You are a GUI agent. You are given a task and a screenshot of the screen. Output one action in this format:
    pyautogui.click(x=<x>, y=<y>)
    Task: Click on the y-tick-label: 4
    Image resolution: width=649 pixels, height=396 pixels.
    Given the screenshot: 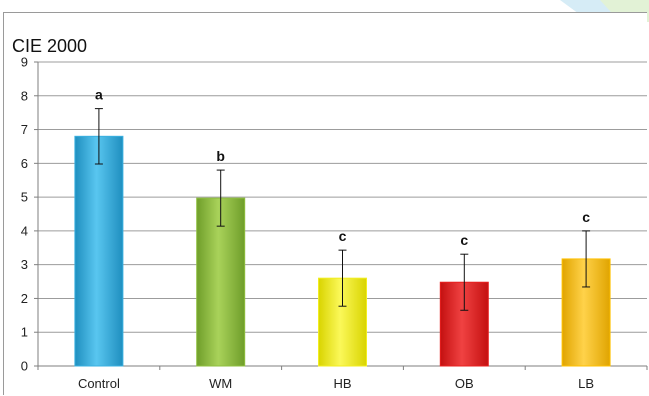 What is the action you would take?
    pyautogui.click(x=24, y=230)
    